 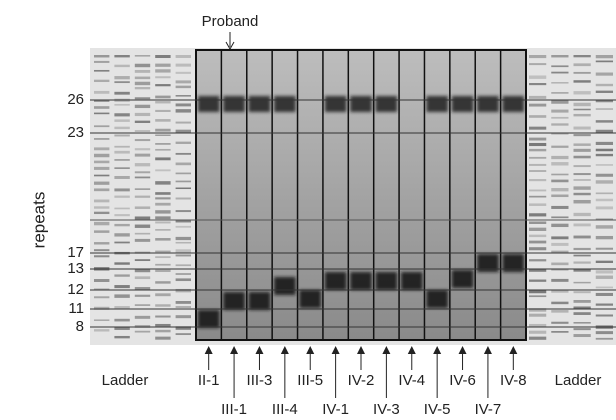 What do you see at coordinates (75, 268) in the screenshot?
I see `size-label: 13` at bounding box center [75, 268].